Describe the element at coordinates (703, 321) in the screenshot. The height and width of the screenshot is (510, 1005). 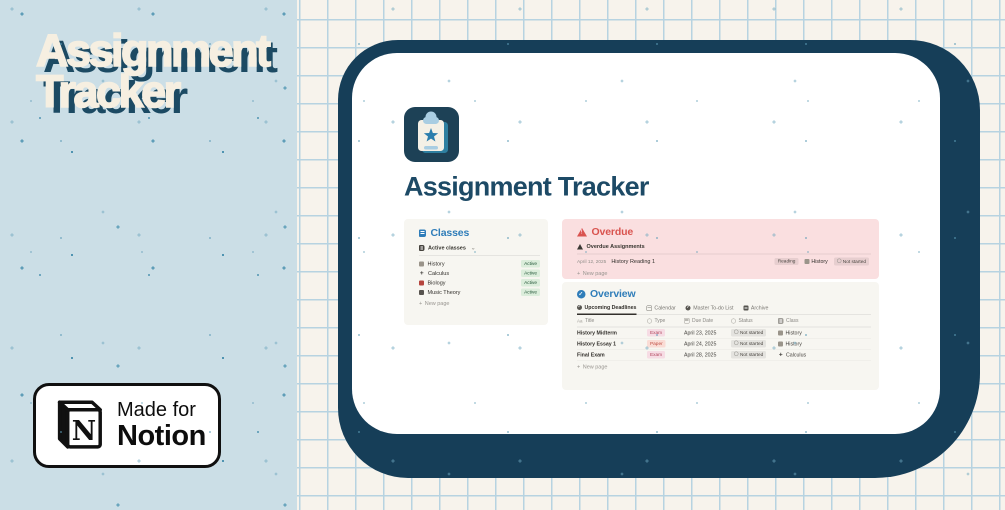
I see `column-due-date: Due Date` at that location.